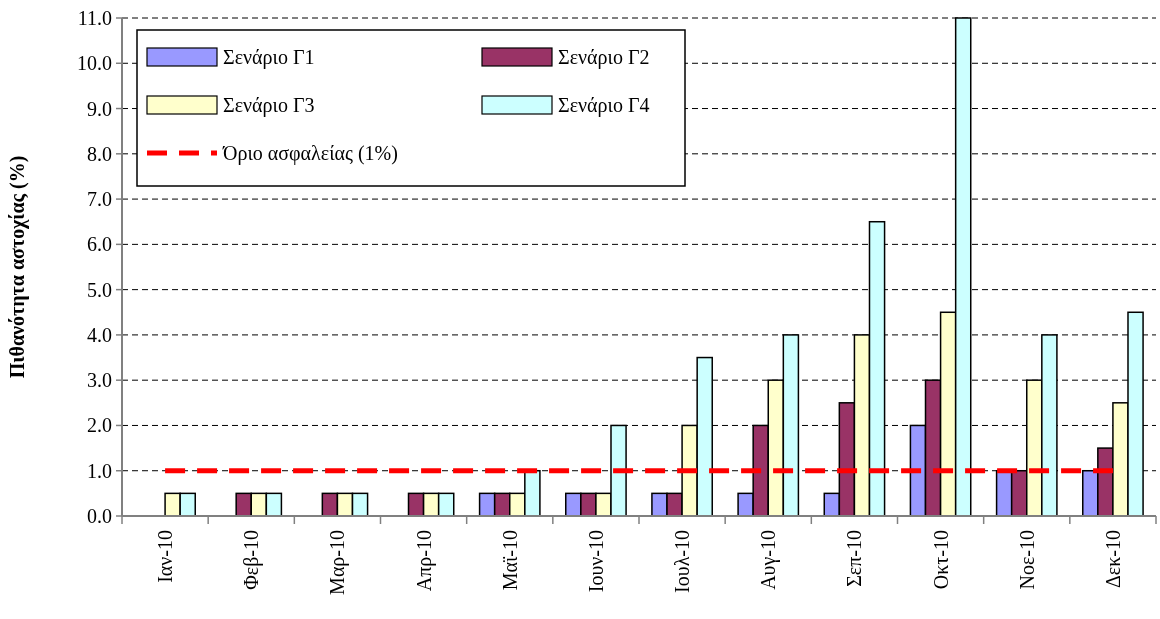  Describe the element at coordinates (99, 334) in the screenshot. I see `y-tick-label: 4.0` at that location.